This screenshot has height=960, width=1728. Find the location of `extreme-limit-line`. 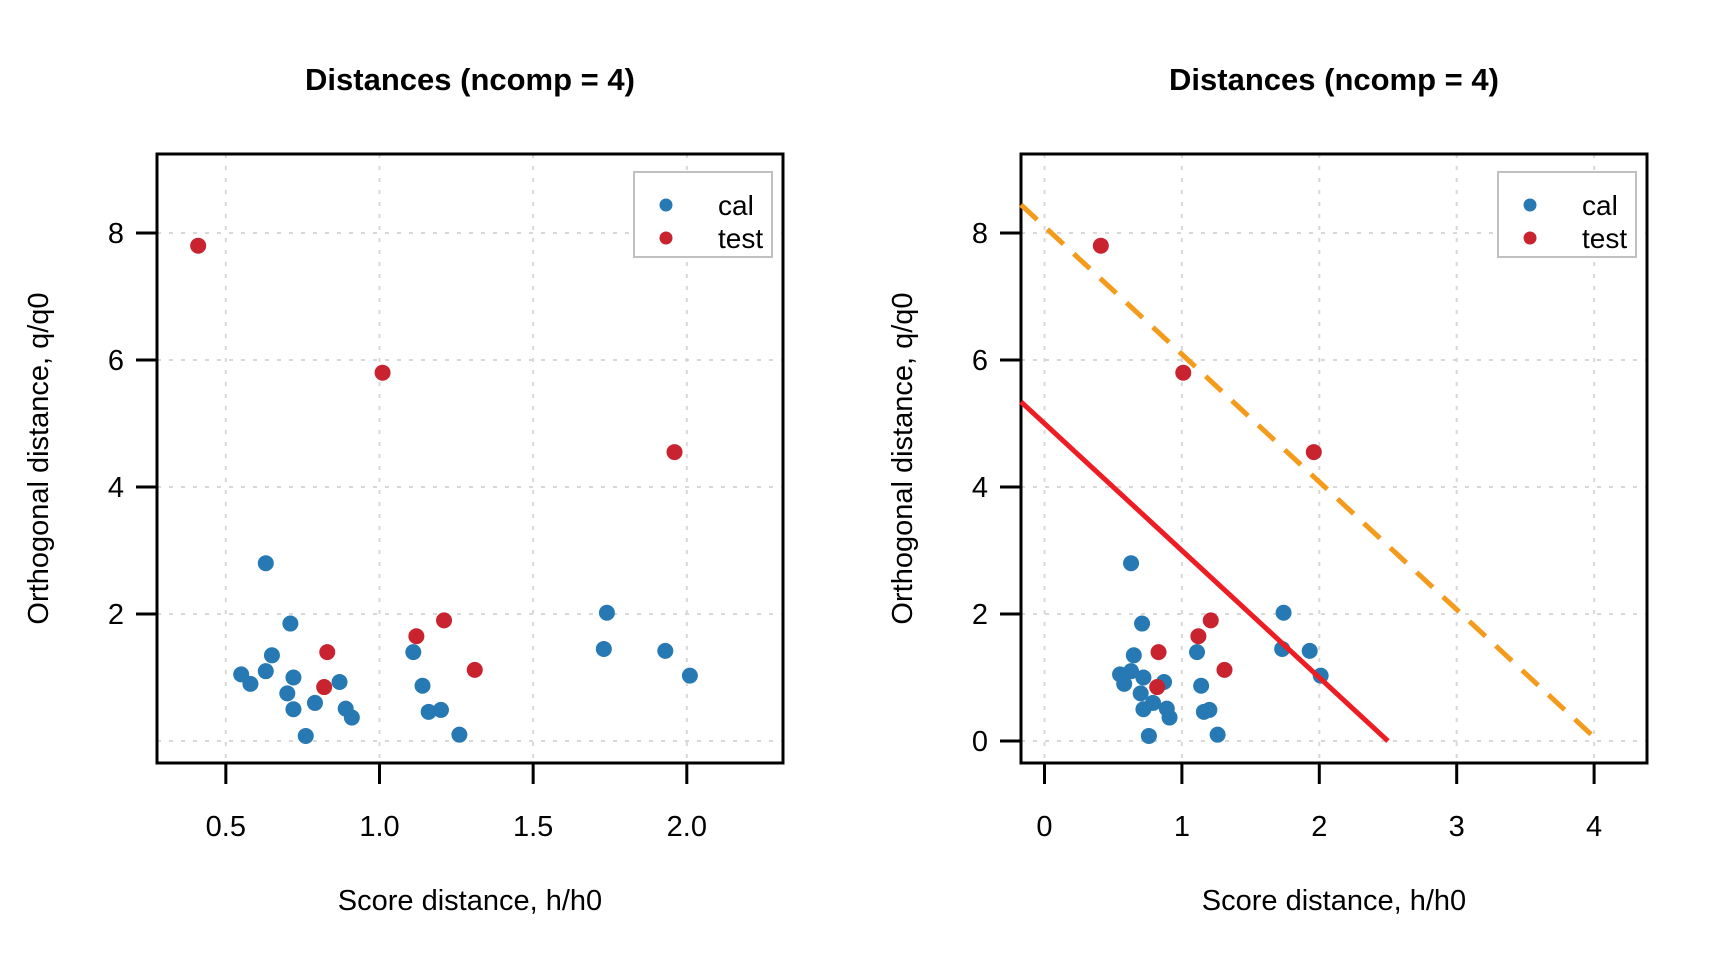

extreme-limit-line is located at coordinates (1204, 571).